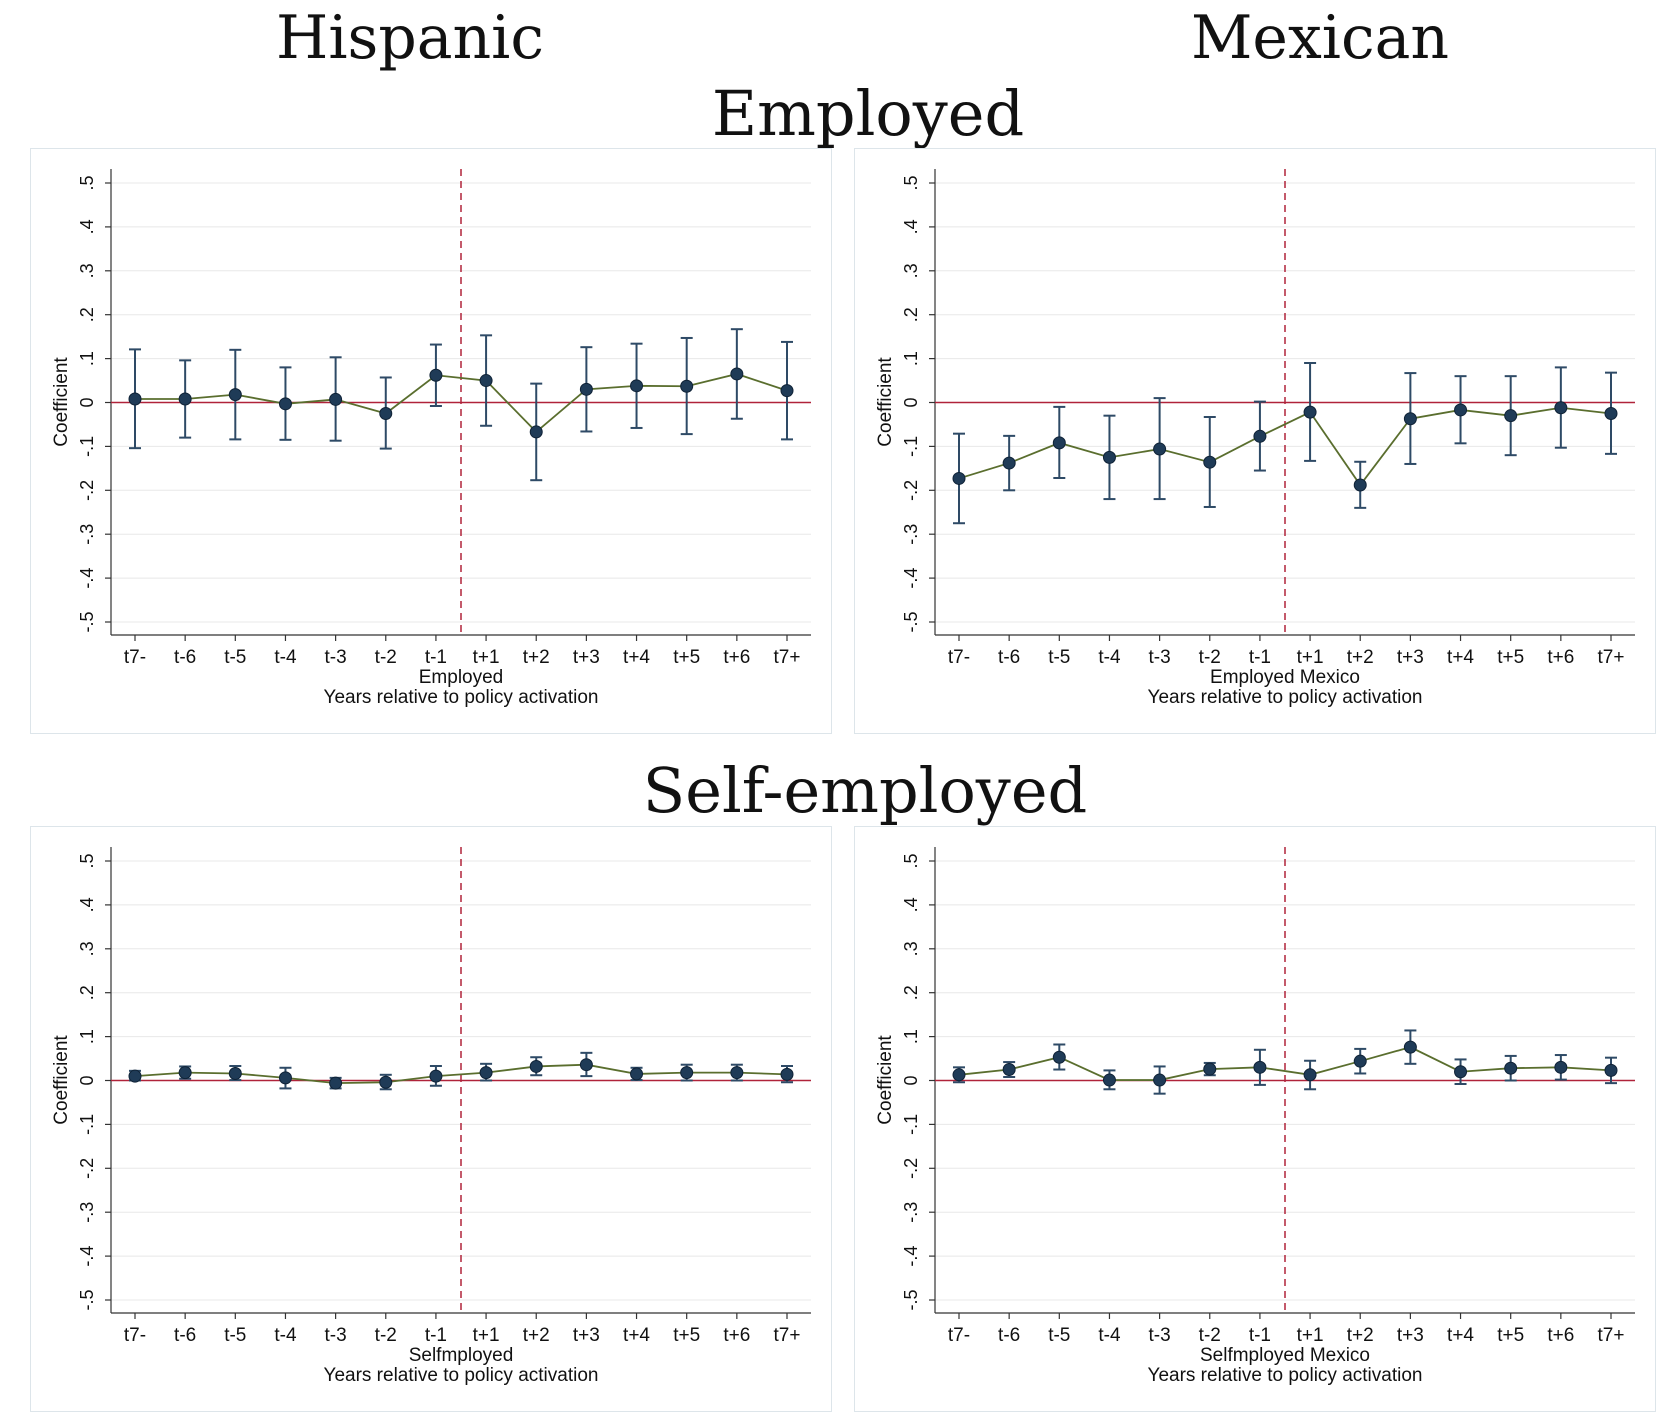 This screenshot has height=1412, width=1676. What do you see at coordinates (235, 657) in the screenshot?
I see `x-tick-label: t-5` at bounding box center [235, 657].